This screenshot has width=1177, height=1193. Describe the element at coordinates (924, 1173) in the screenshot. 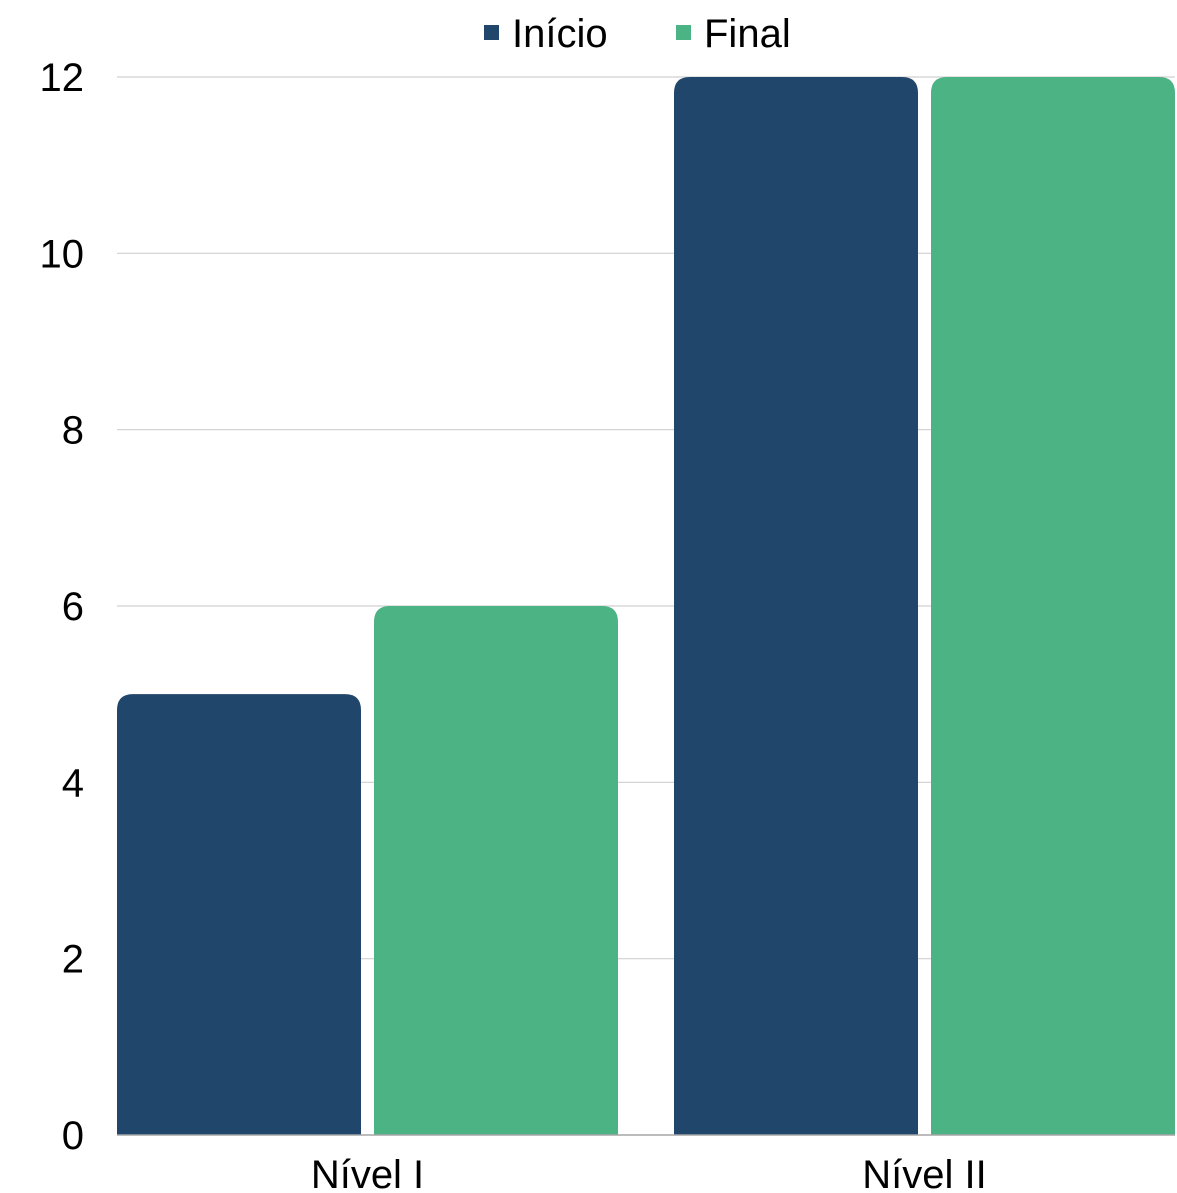

I see `x-tick-label: Nível II` at that location.